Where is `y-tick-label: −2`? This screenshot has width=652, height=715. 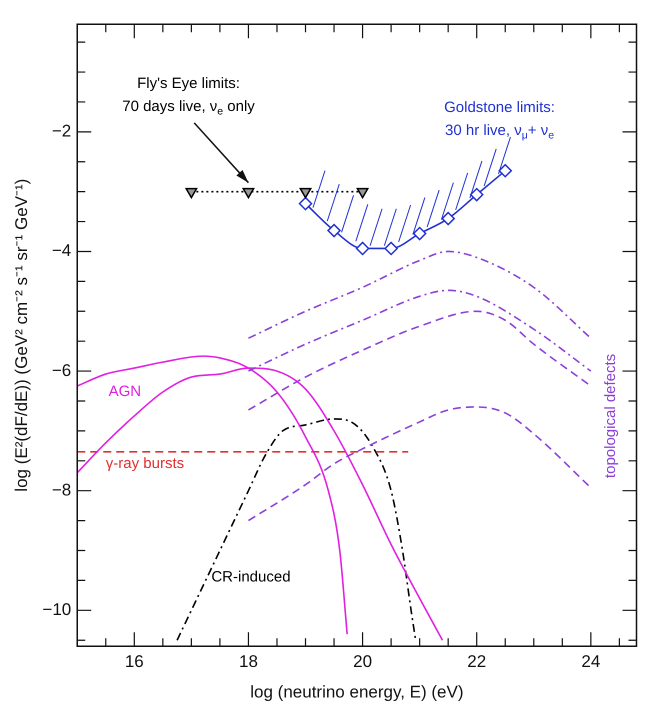 y-tick-label: −2 is located at coordinates (62, 131).